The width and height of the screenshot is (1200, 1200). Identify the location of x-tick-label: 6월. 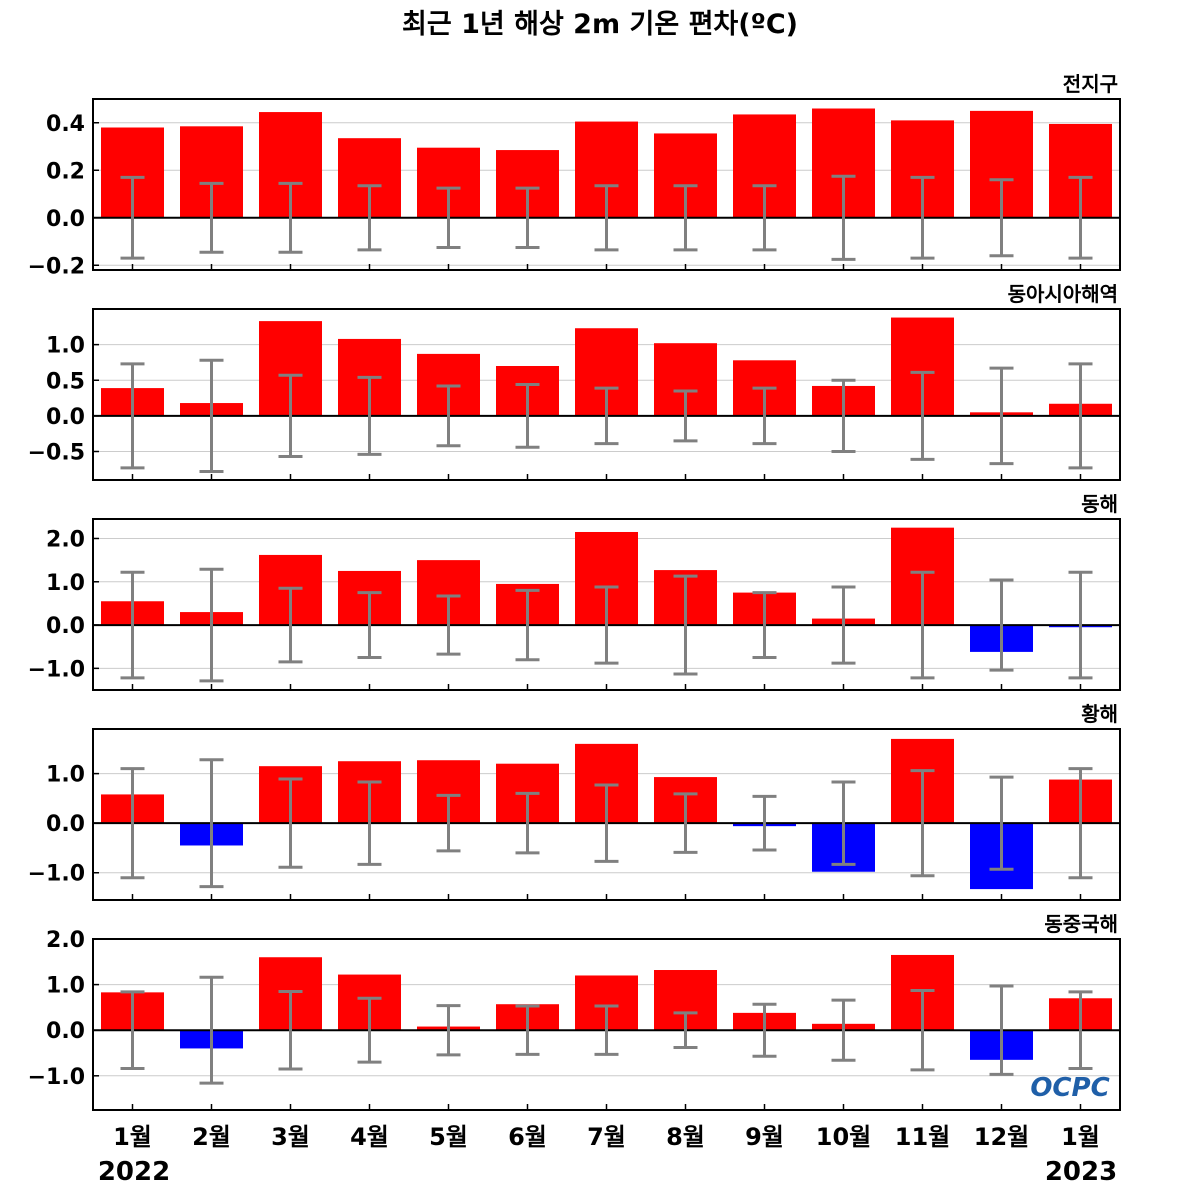
(527, 1137).